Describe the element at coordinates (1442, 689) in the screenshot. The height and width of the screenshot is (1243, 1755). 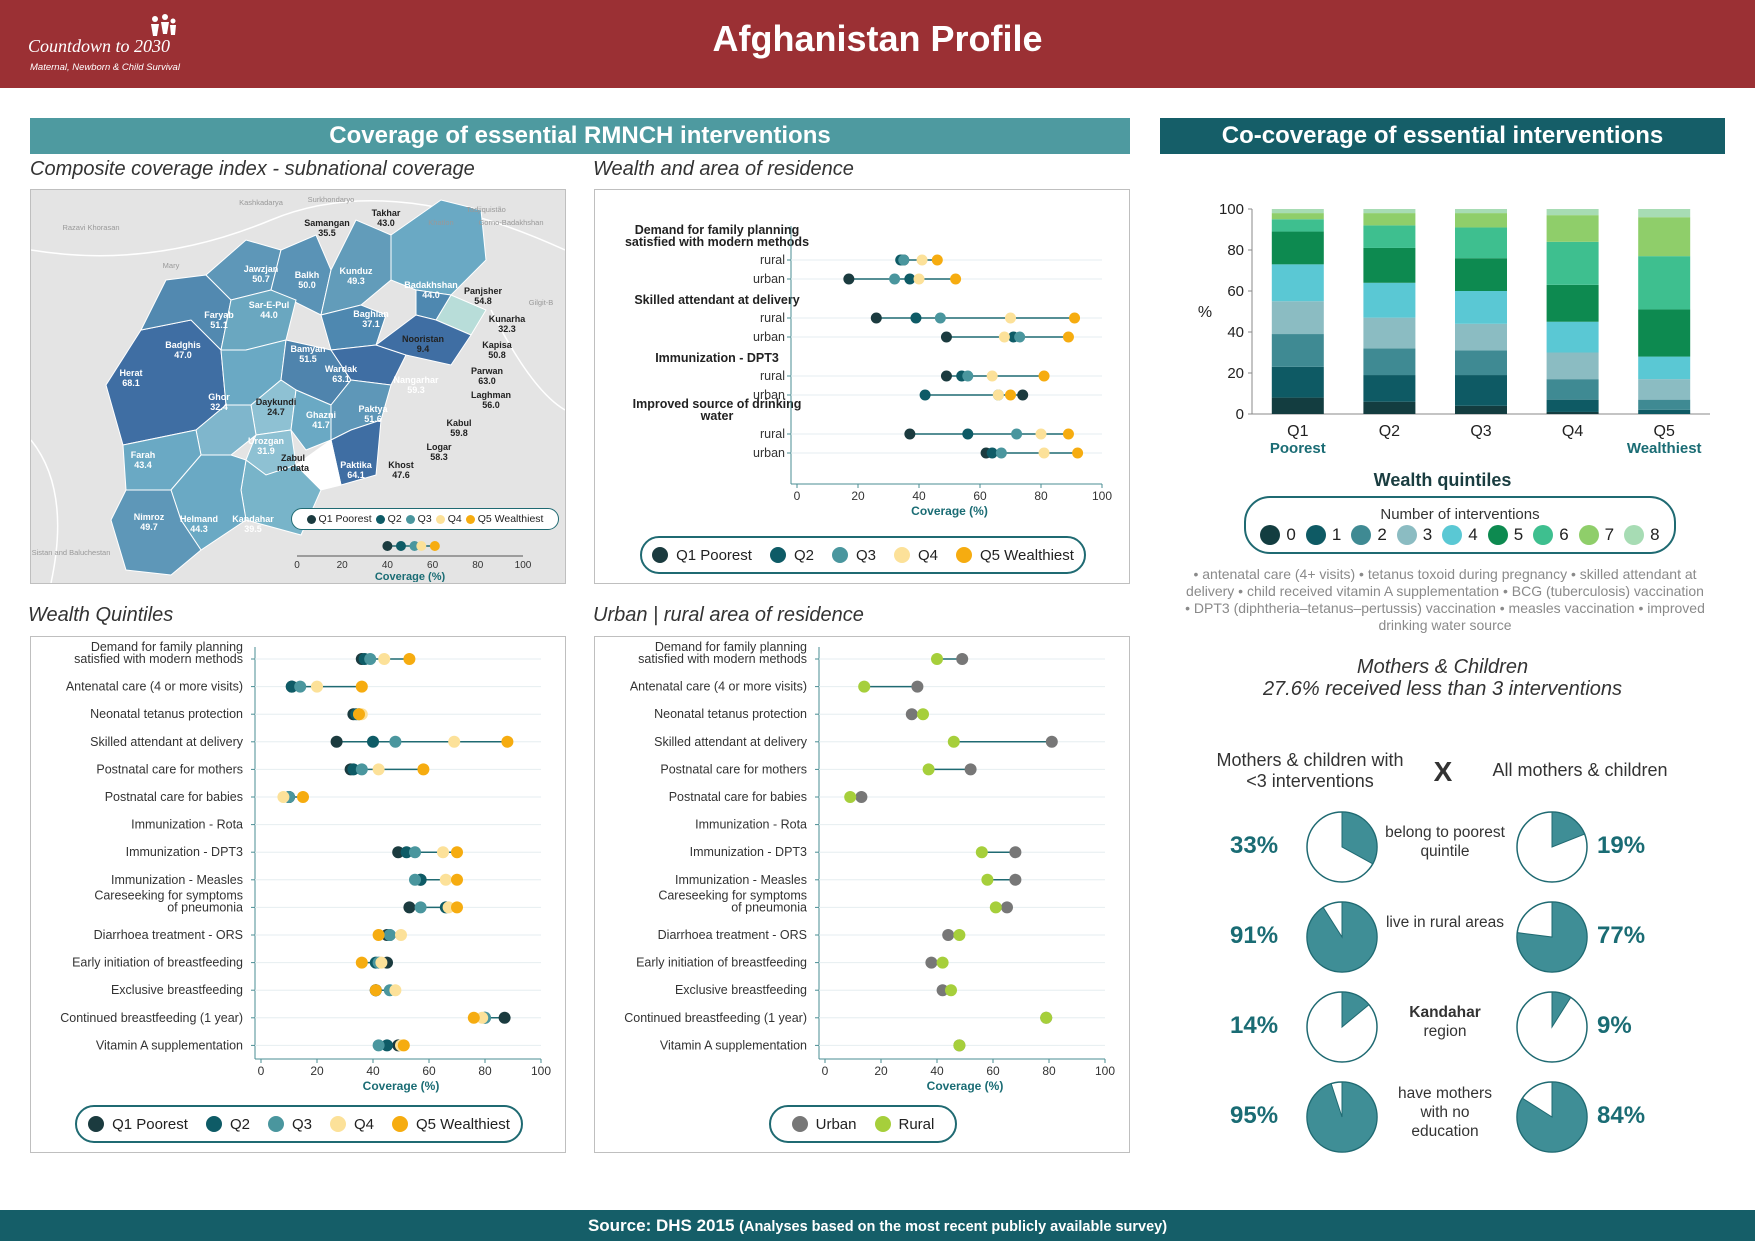
I see `mothers-children-subtitle: 27.6% received less than 3 interventions` at that location.